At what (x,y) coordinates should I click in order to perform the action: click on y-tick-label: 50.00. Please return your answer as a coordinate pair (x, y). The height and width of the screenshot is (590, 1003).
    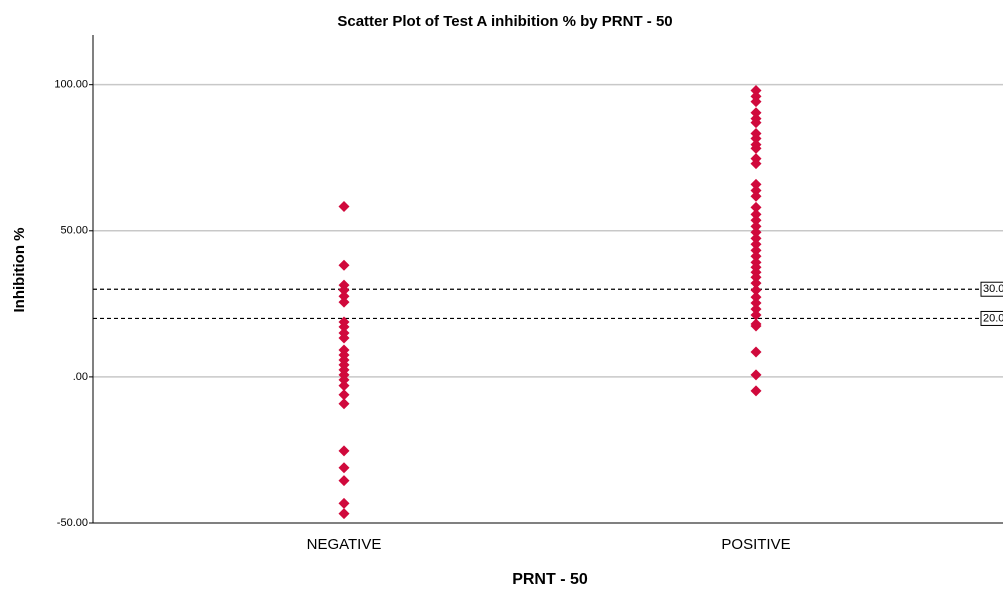
    Looking at the image, I should click on (74, 231).